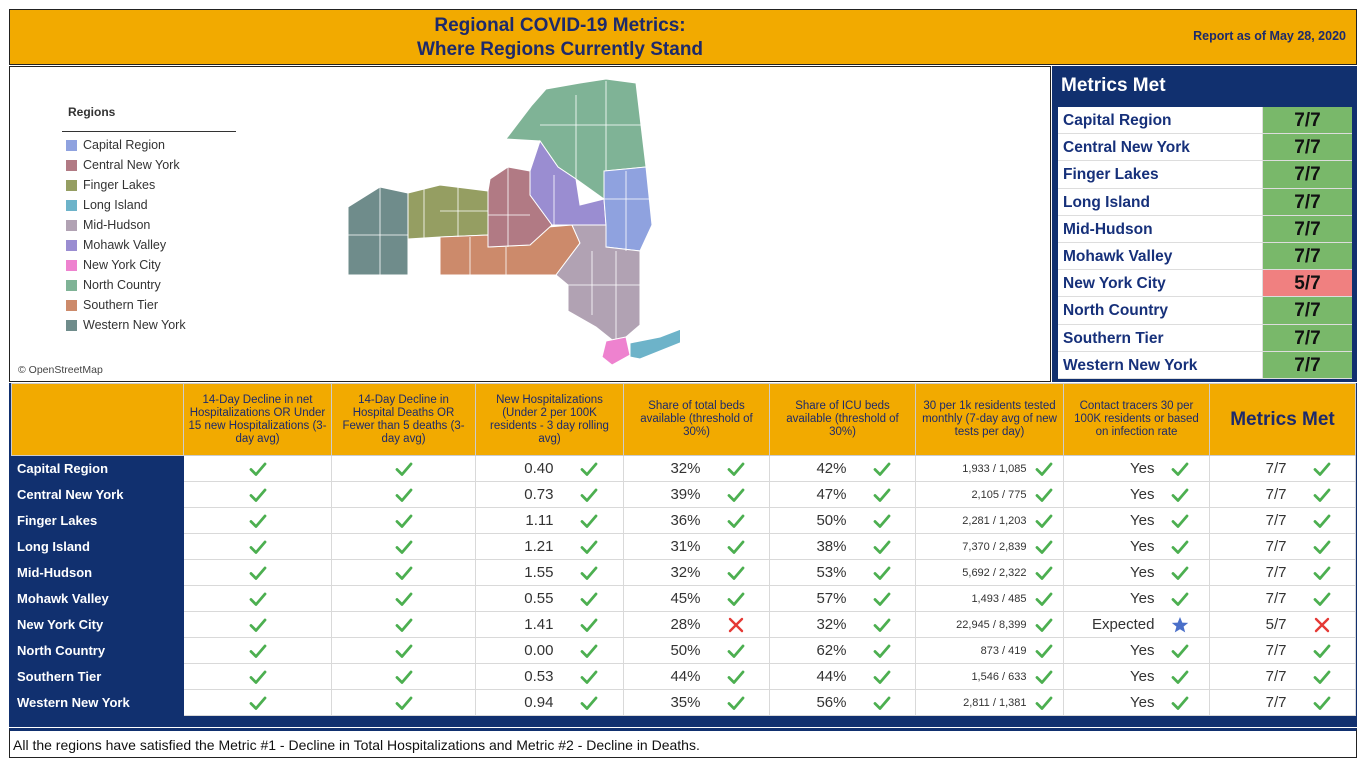 This screenshot has width=1366, height=768. I want to click on metrics-met-row-central-new-york: Central New York 7/7, so click(1205, 148).